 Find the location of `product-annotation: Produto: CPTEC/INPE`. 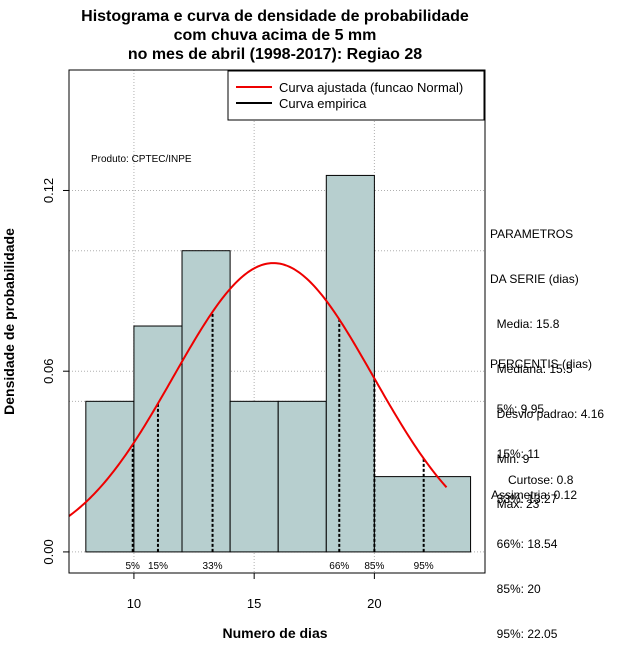

product-annotation: Produto: CPTEC/INPE is located at coordinates (141, 159).